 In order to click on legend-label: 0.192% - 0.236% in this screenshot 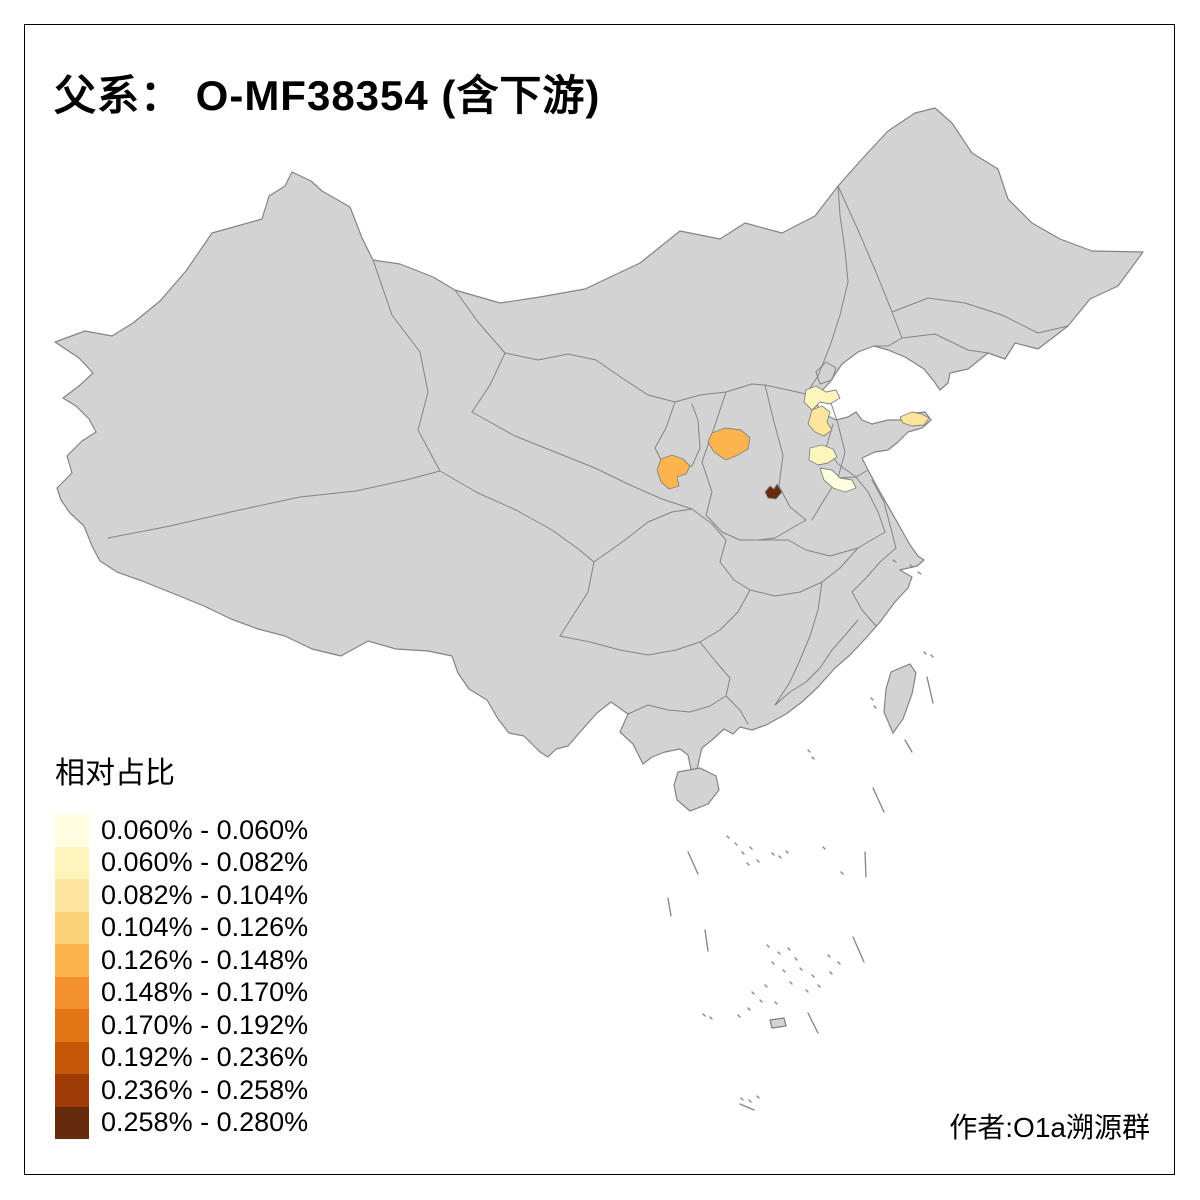, I will do `click(205, 1057)`.